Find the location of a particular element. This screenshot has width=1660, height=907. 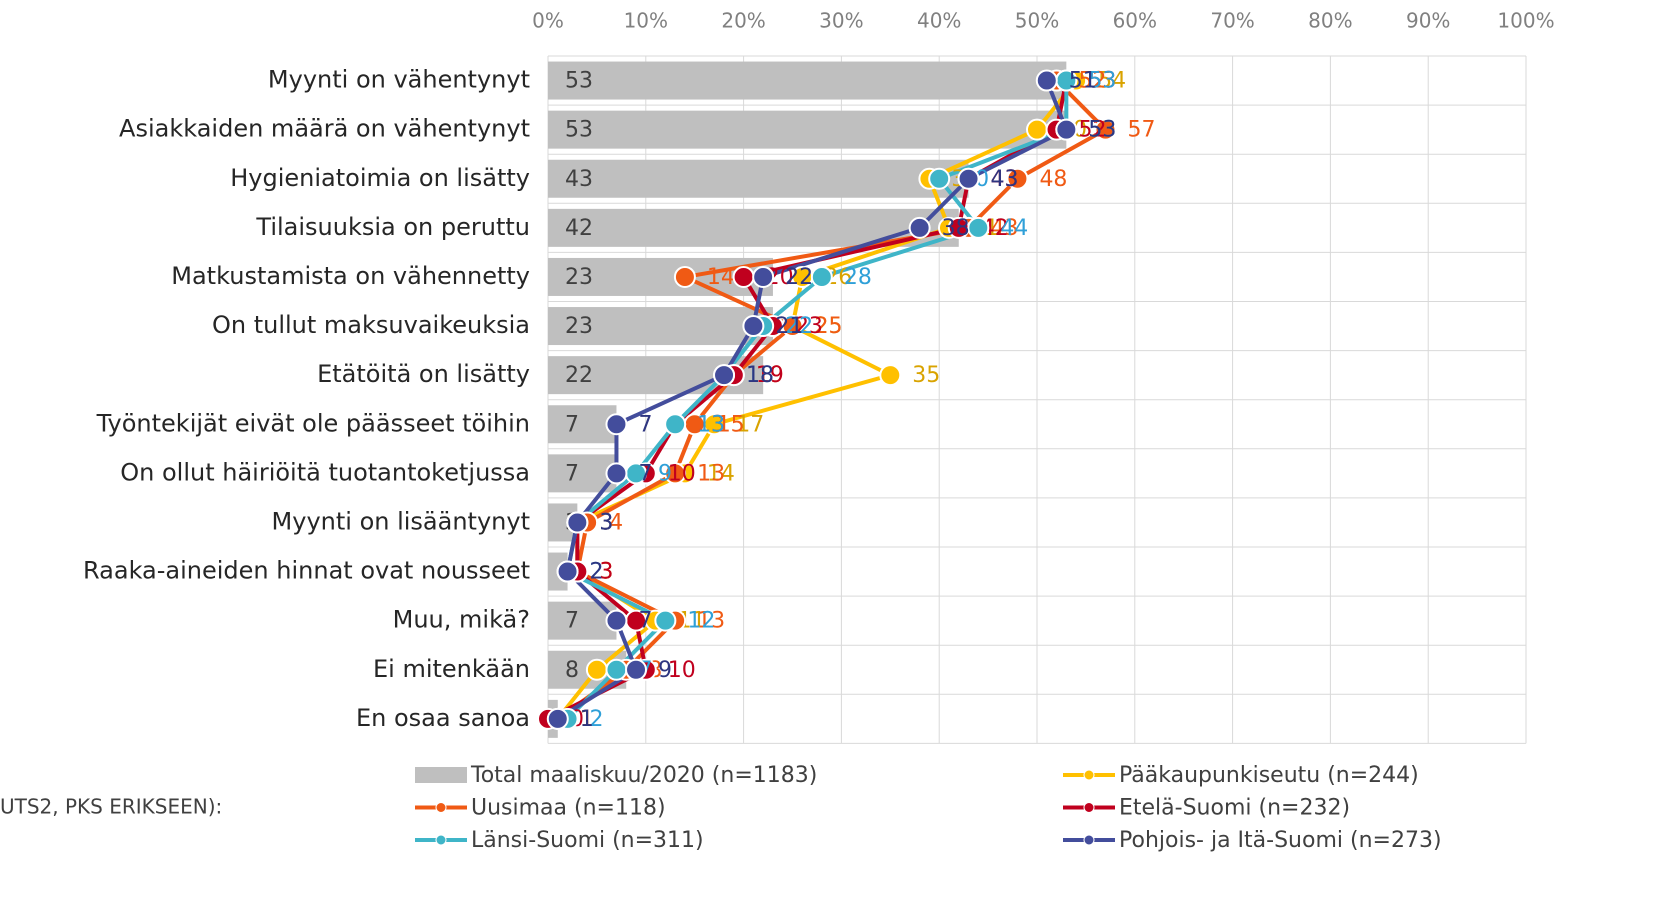

x-tick-label: 60% is located at coordinates (1135, 21).